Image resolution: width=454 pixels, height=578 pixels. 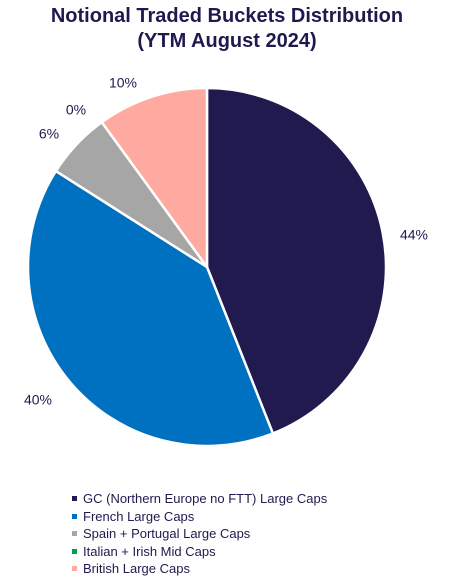 I want to click on pie-slice-british-large-caps, so click(x=154, y=177).